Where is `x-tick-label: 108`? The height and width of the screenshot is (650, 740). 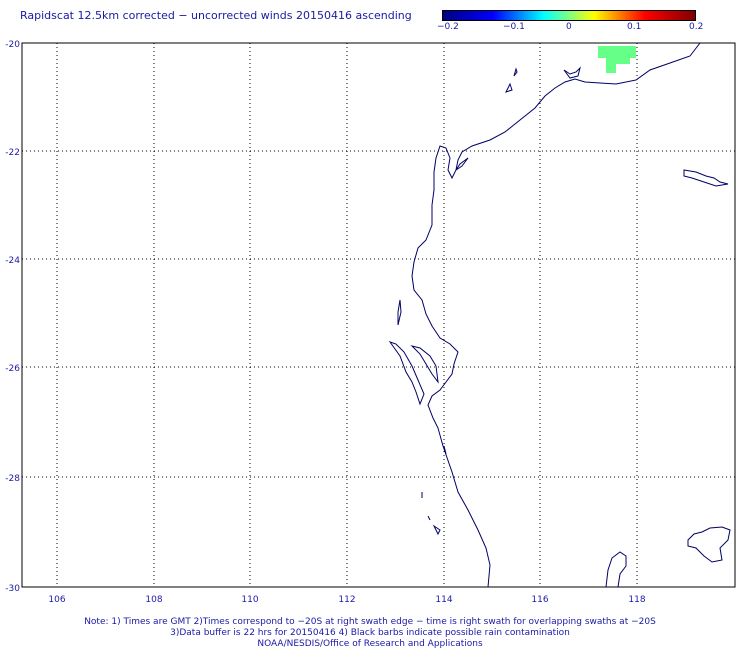 x-tick-label: 108 is located at coordinates (153, 600).